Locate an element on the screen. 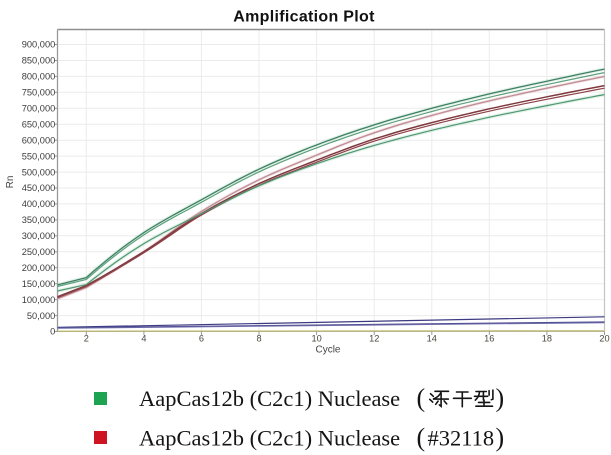 The width and height of the screenshot is (611, 455). svg-text: 2 is located at coordinates (86, 339).